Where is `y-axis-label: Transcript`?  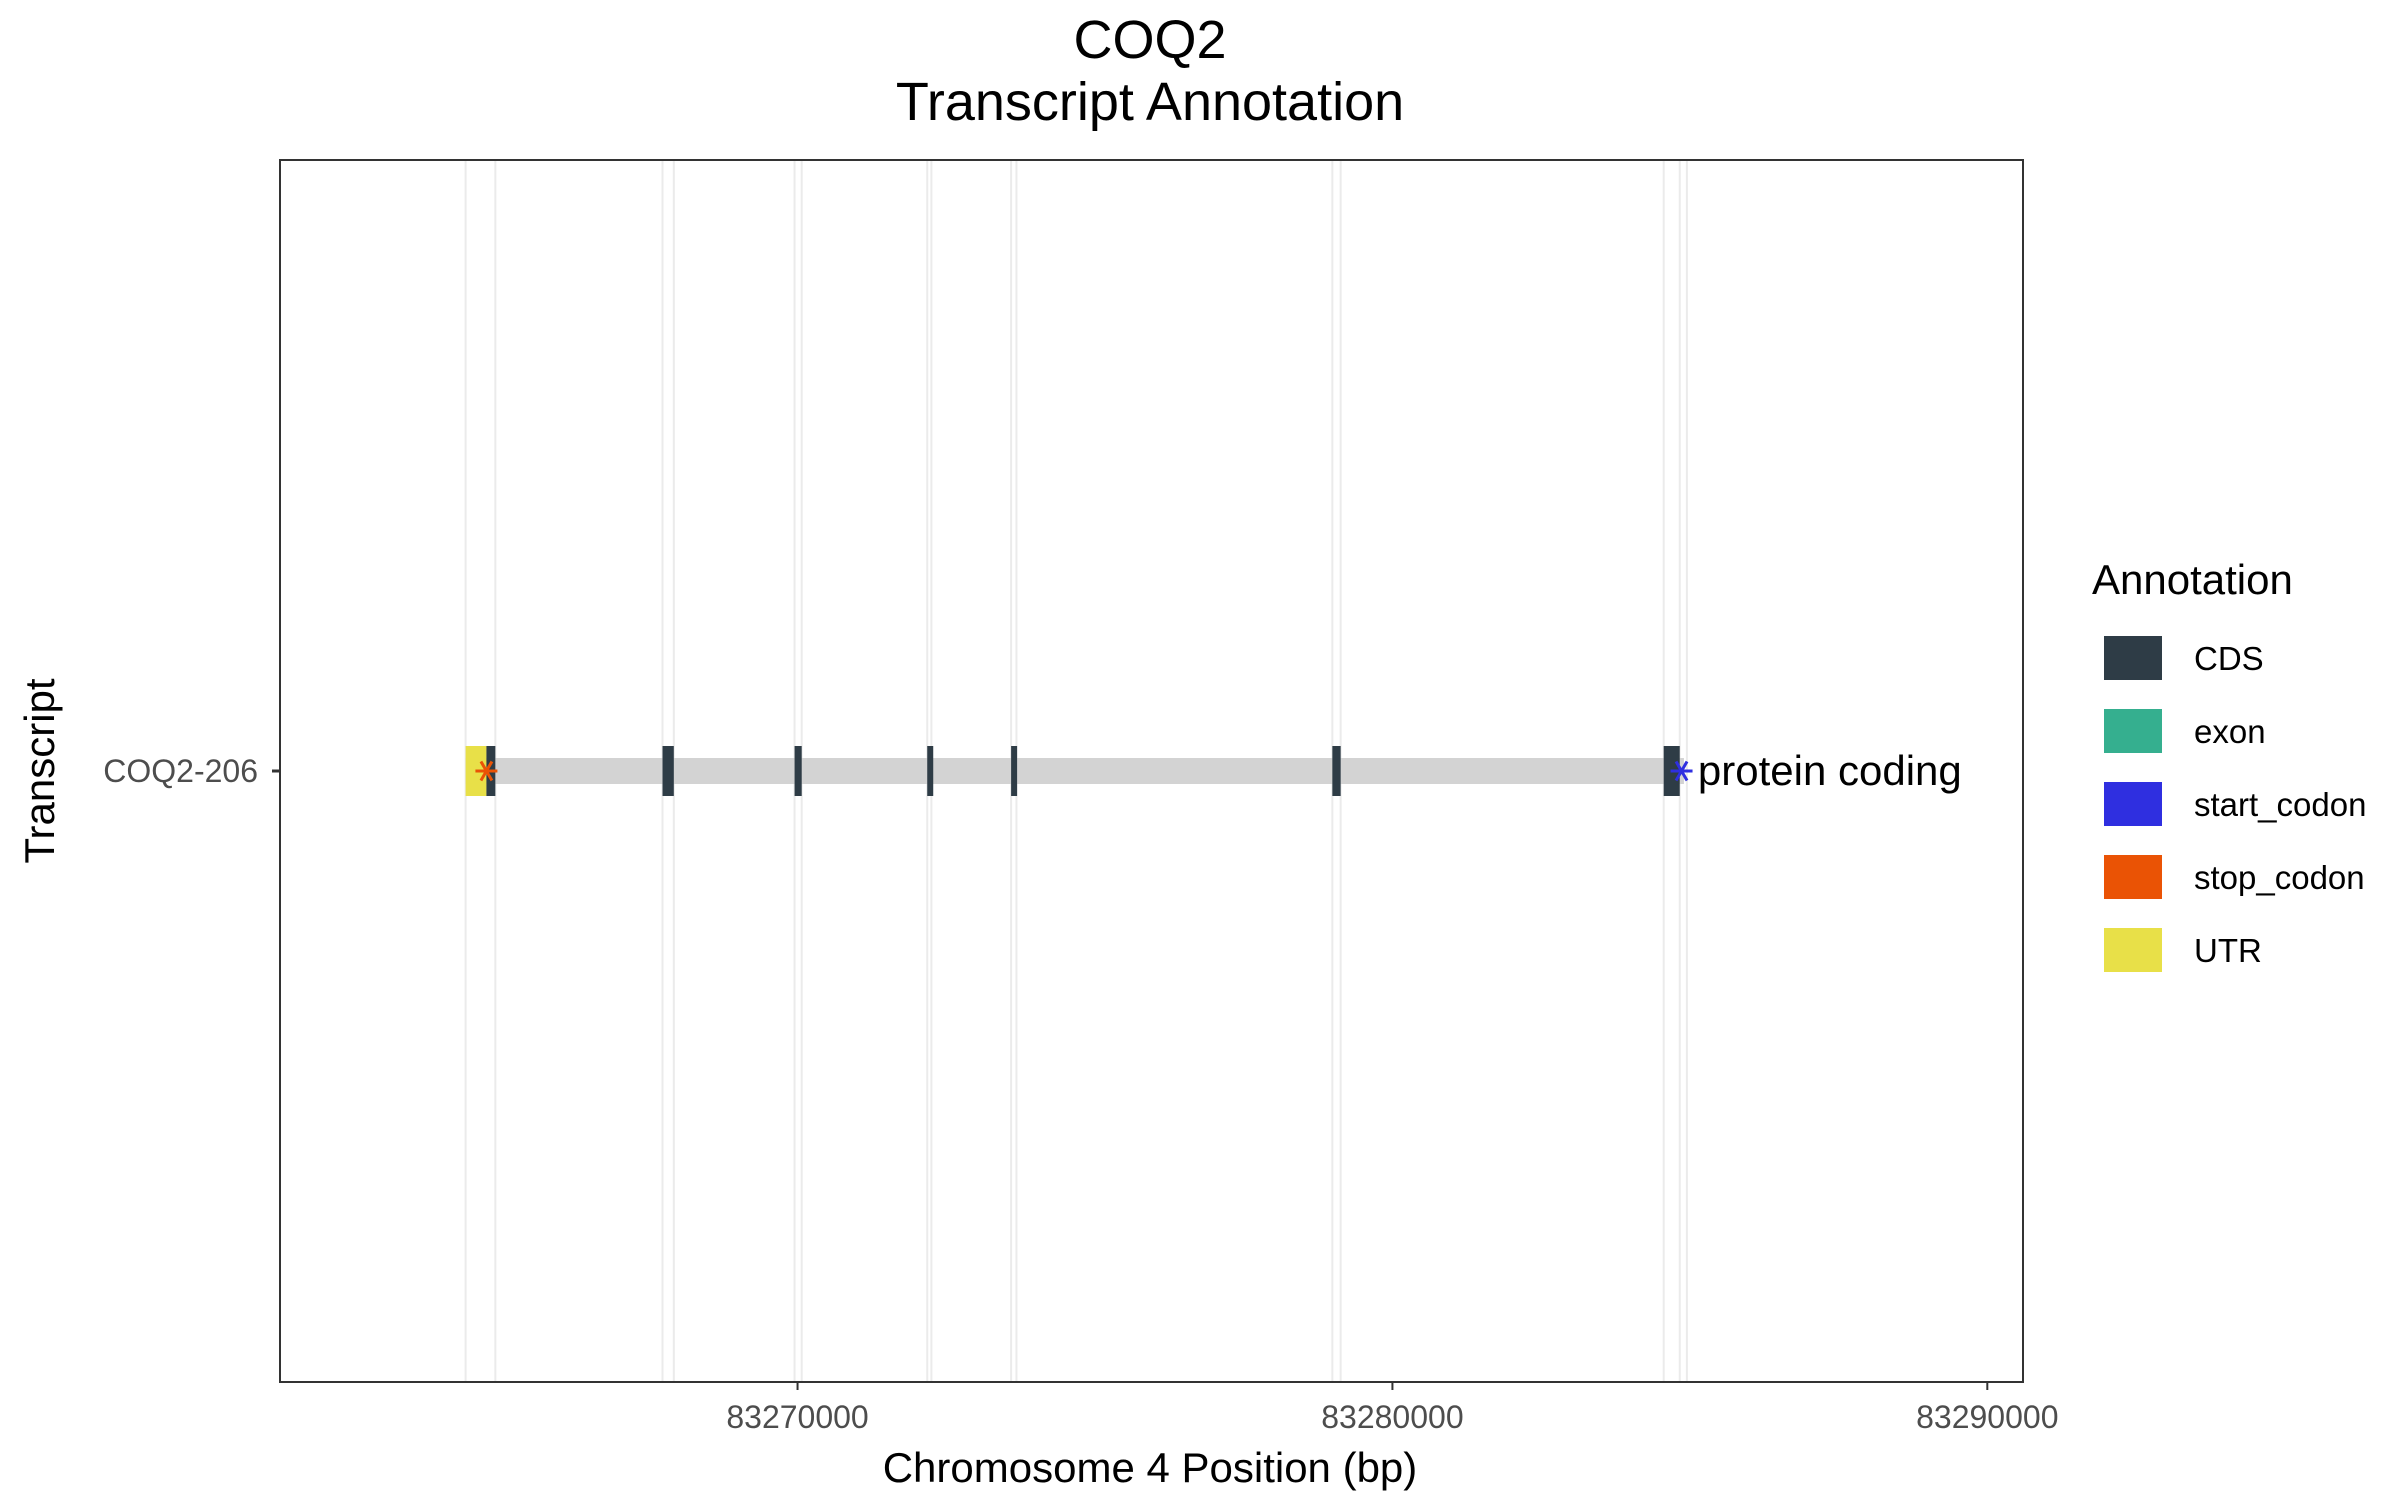
y-axis-label: Transcript is located at coordinates (39, 770).